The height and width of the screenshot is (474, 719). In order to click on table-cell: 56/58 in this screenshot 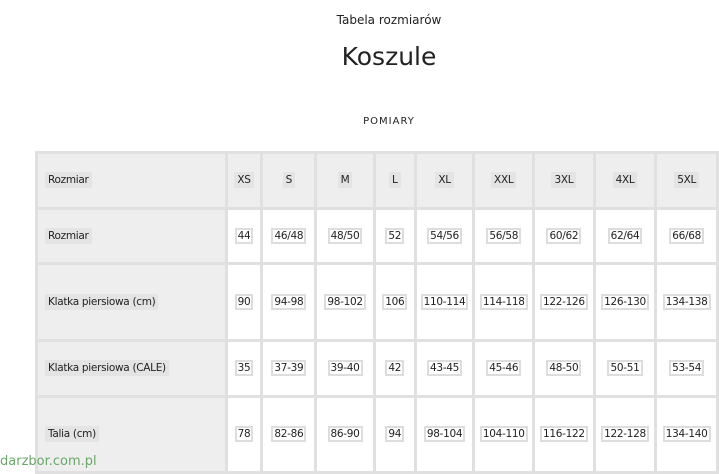, I will do `click(504, 236)`.